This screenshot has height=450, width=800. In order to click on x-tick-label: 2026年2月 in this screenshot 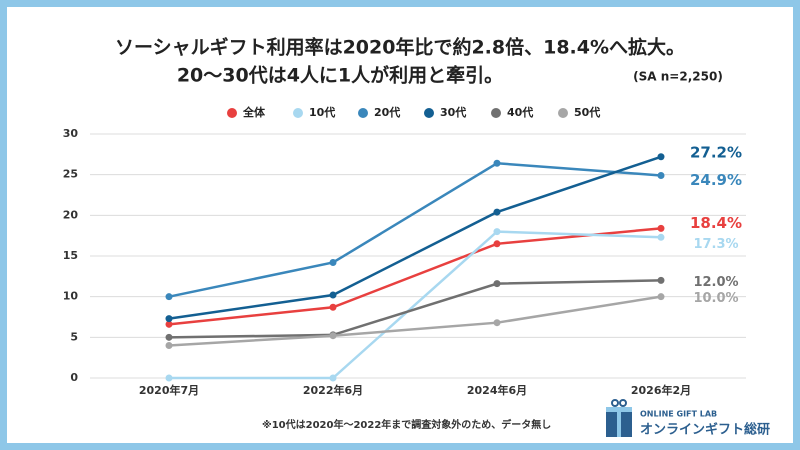, I will do `click(661, 390)`.